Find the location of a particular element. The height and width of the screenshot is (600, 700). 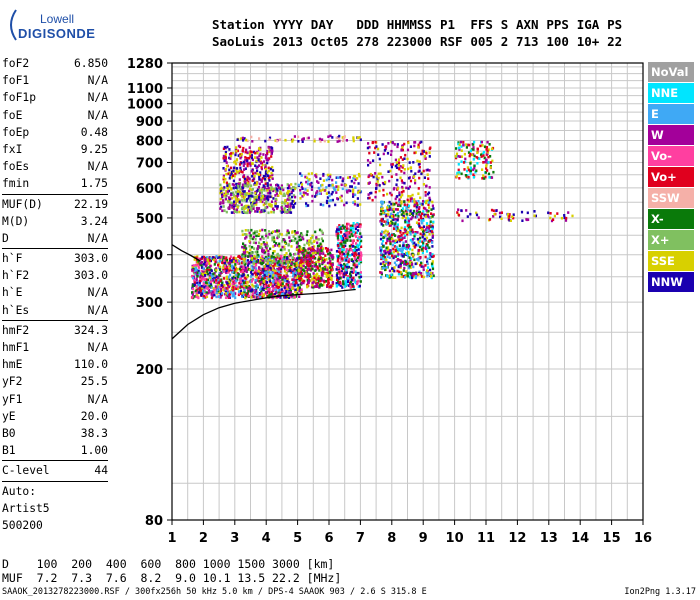

legend-item-vo-: Vo- is located at coordinates (671, 156).